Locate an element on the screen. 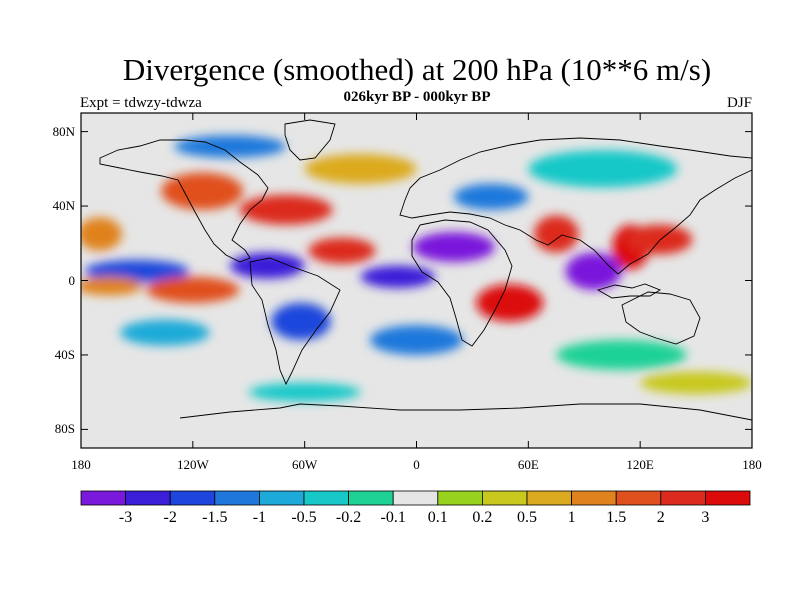  coastline-antarctica is located at coordinates (466, 412).